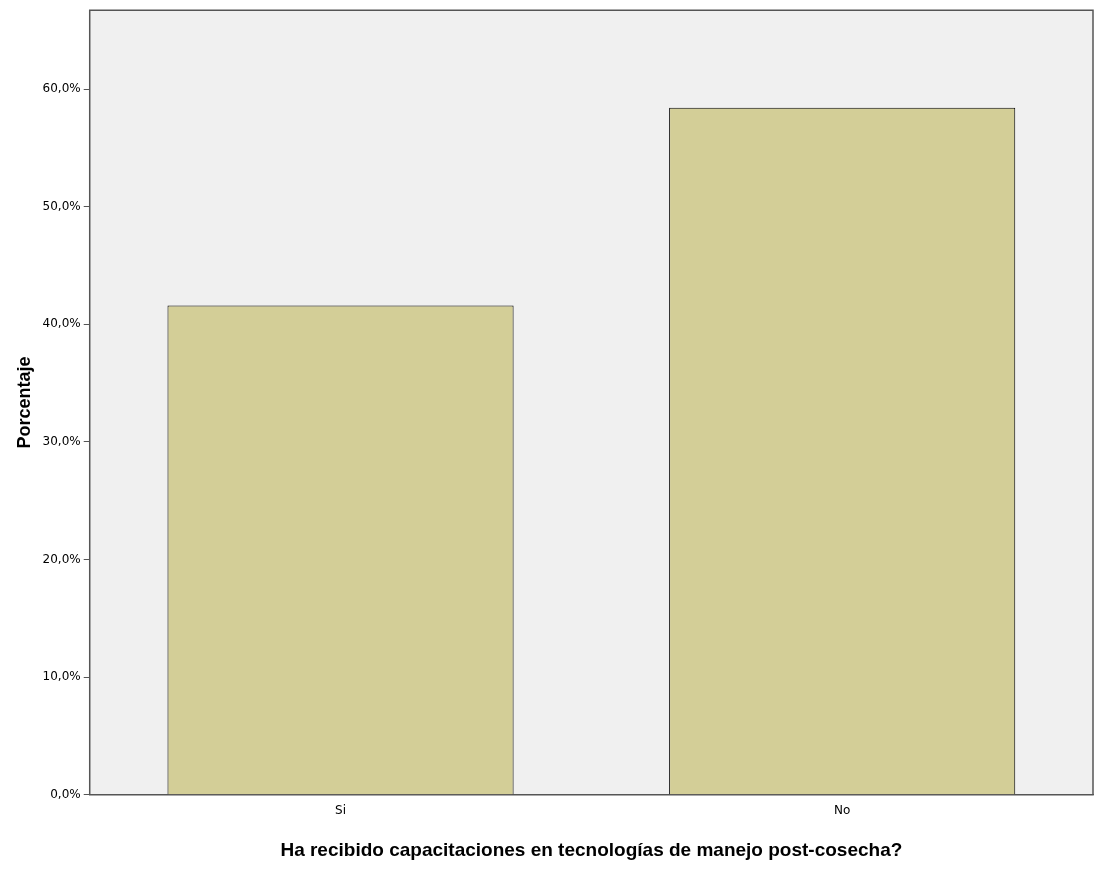  I want to click on y-tick-label: 50,0%, so click(61, 205).